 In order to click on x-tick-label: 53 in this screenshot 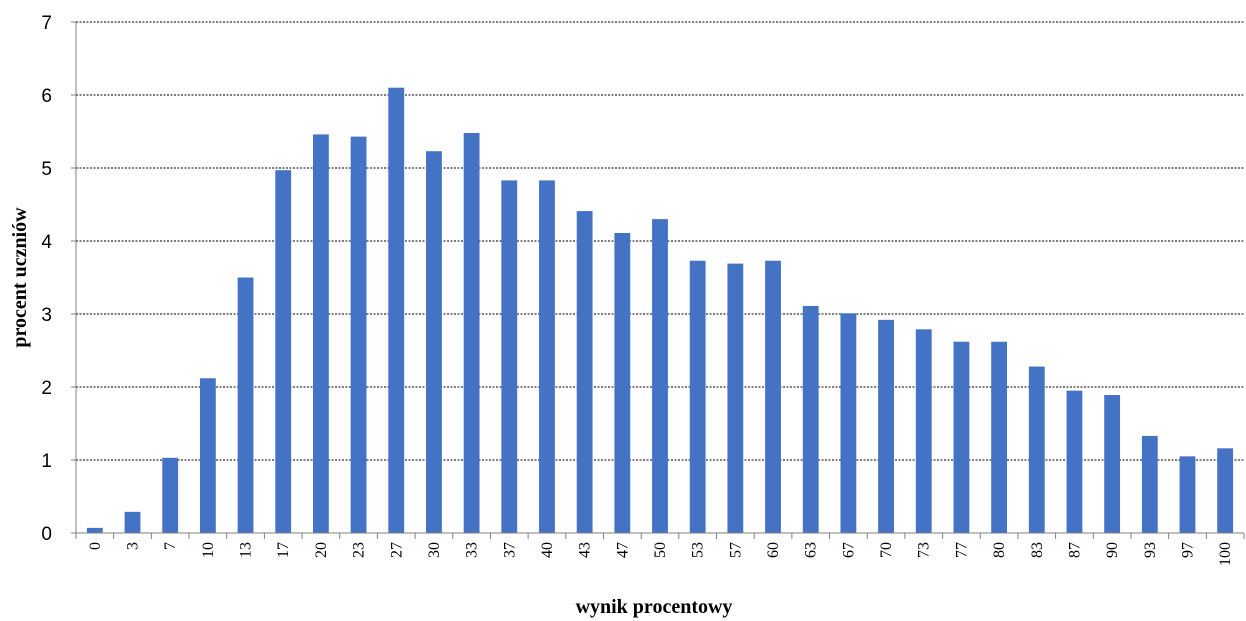, I will do `click(698, 550)`.